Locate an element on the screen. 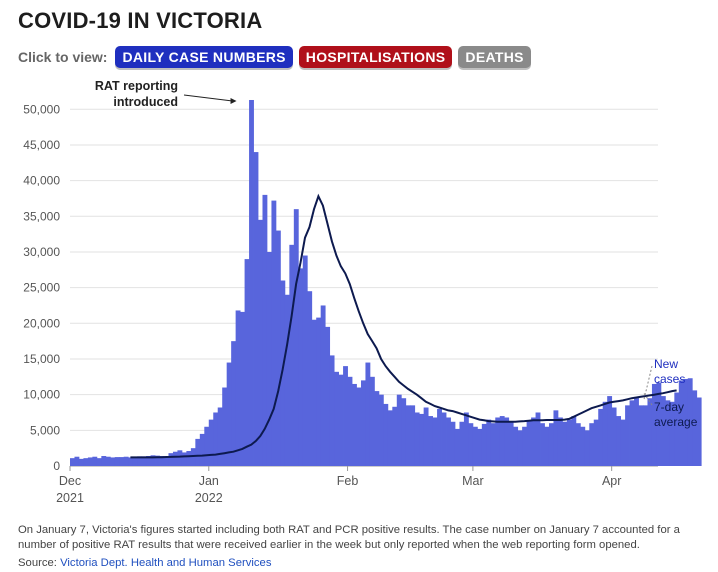  new-cases-leader is located at coordinates (648, 382).